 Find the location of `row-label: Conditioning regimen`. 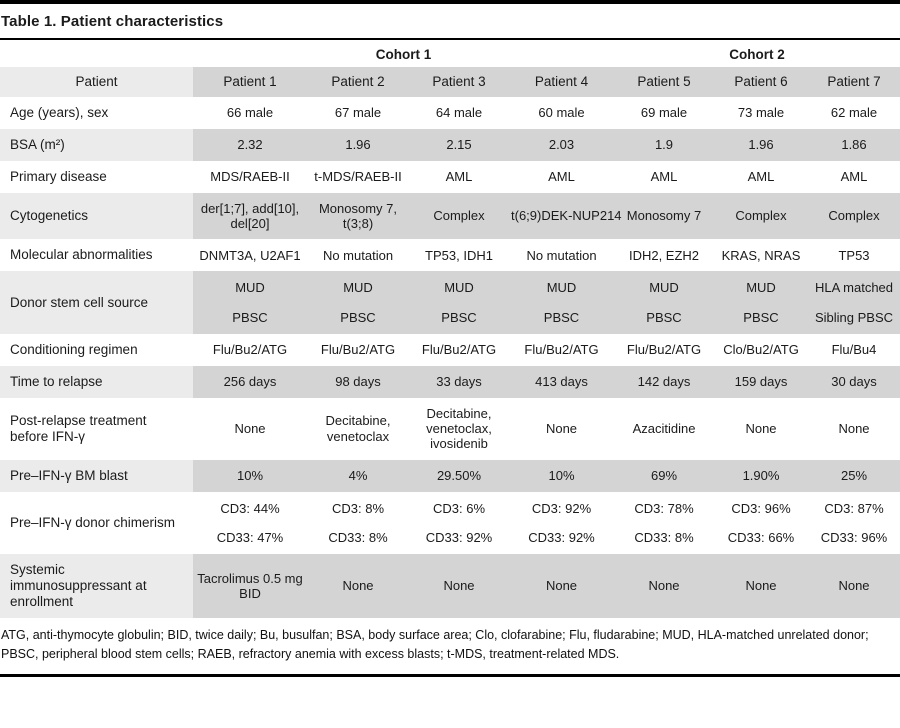

row-label: Conditioning regimen is located at coordinates (96, 349).